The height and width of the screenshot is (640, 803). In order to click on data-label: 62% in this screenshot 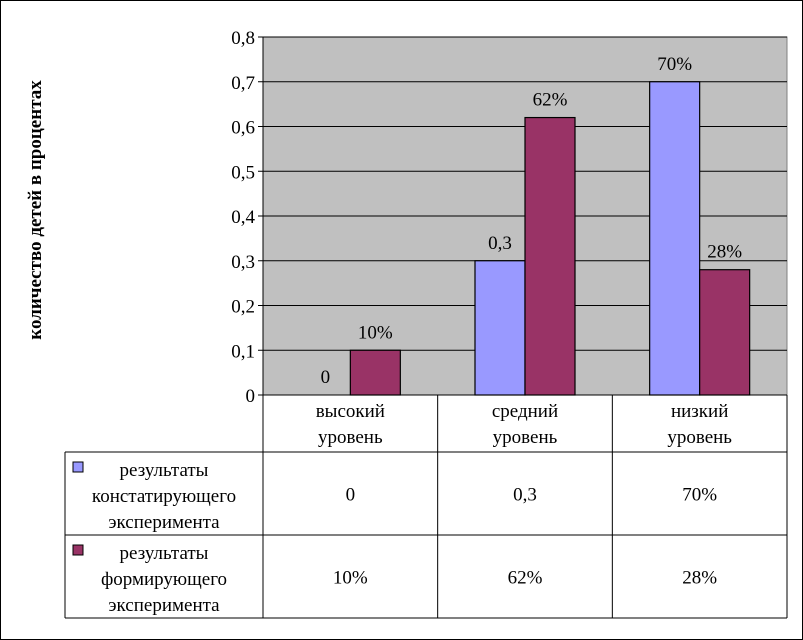, I will do `click(550, 100)`.